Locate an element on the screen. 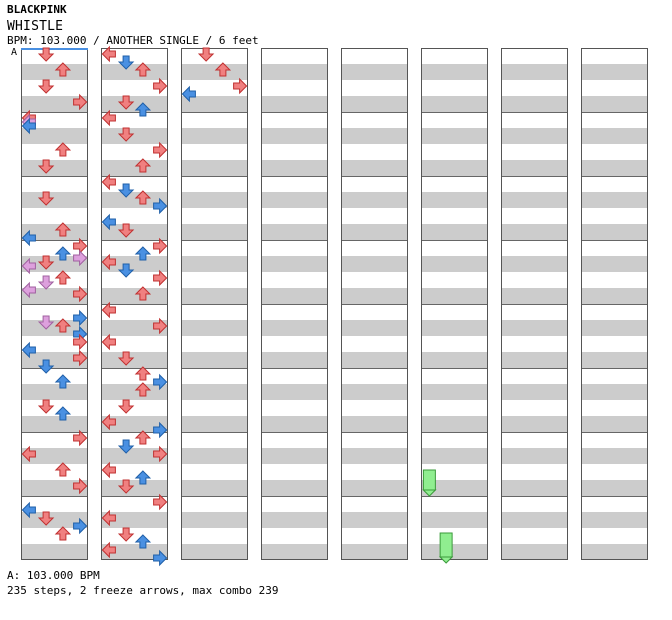  chart-info: BPM: 103.000 / ANOTHER SINGLE / 6 feet is located at coordinates (133, 40).